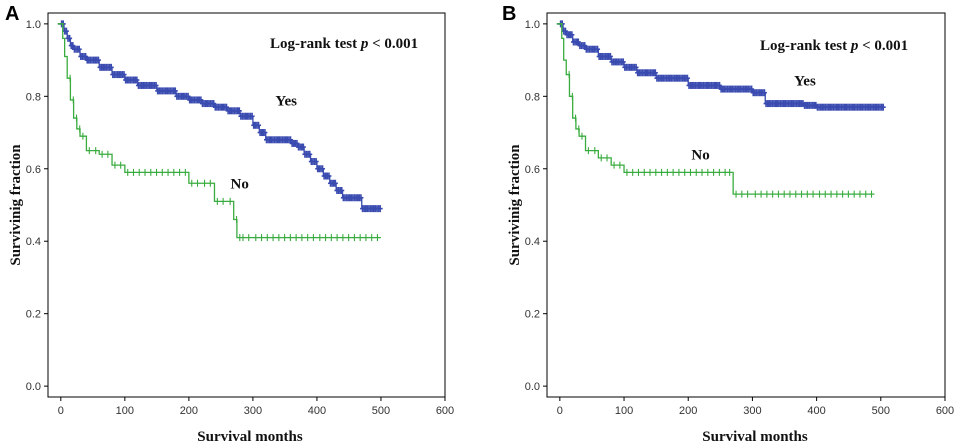  I want to click on series-no: No, so click(715, 110).